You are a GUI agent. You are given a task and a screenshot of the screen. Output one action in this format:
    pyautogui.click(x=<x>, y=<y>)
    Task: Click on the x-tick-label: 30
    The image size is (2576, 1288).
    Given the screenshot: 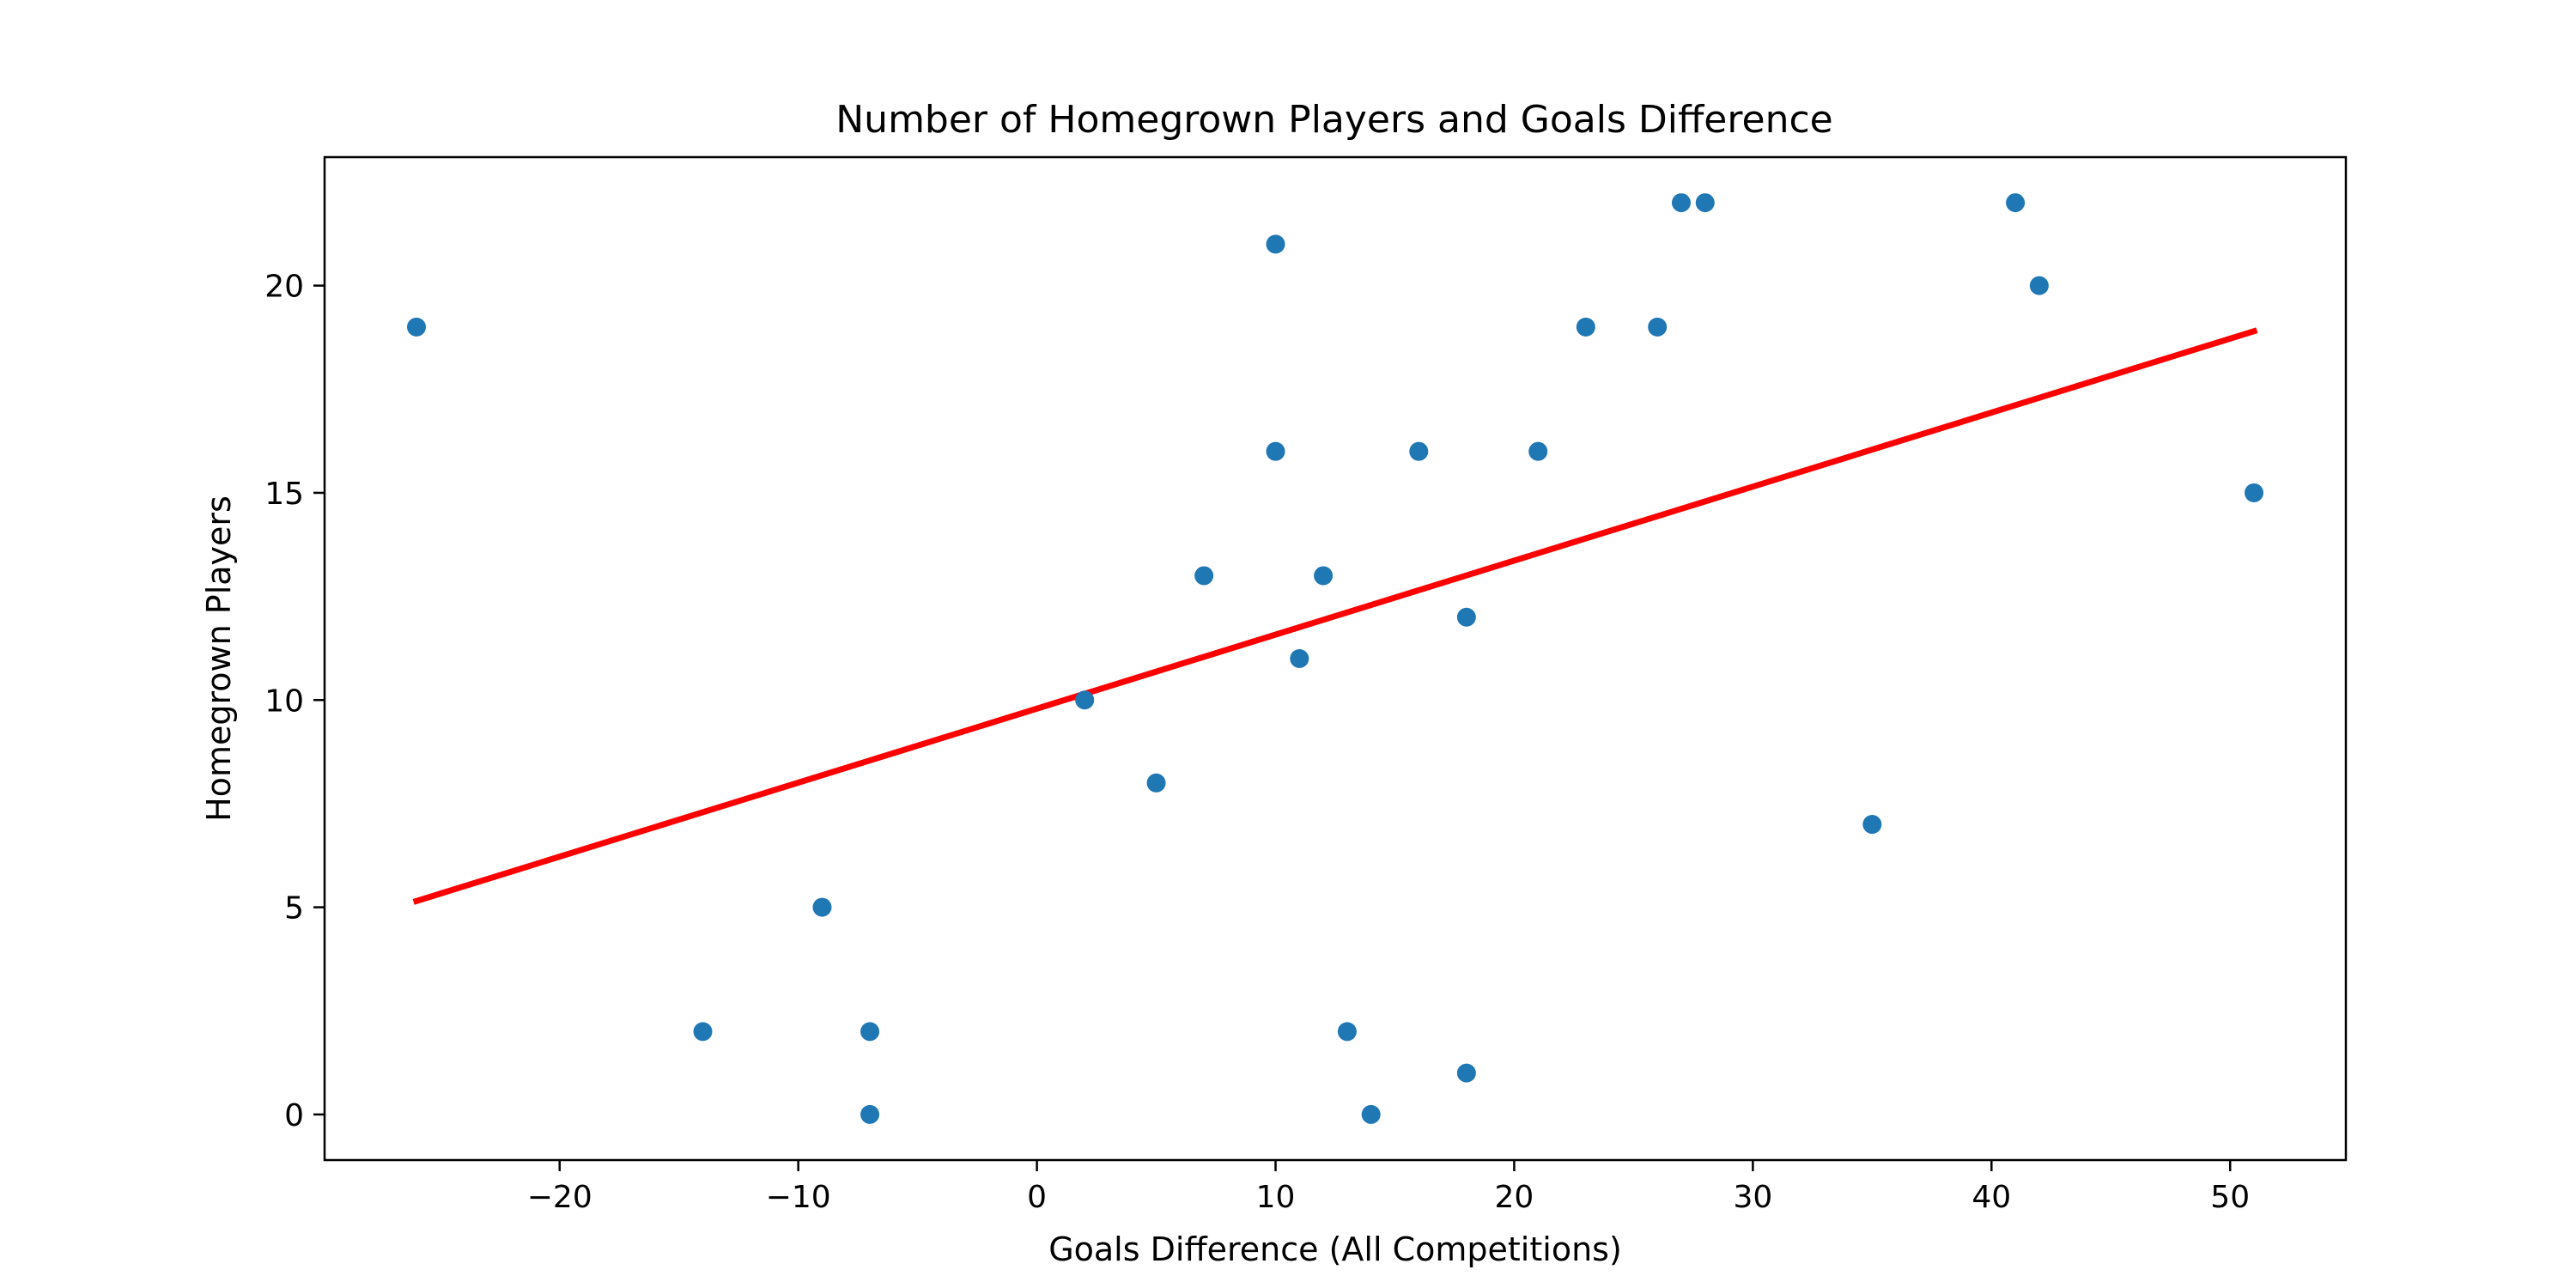 What is the action you would take?
    pyautogui.click(x=1752, y=1197)
    